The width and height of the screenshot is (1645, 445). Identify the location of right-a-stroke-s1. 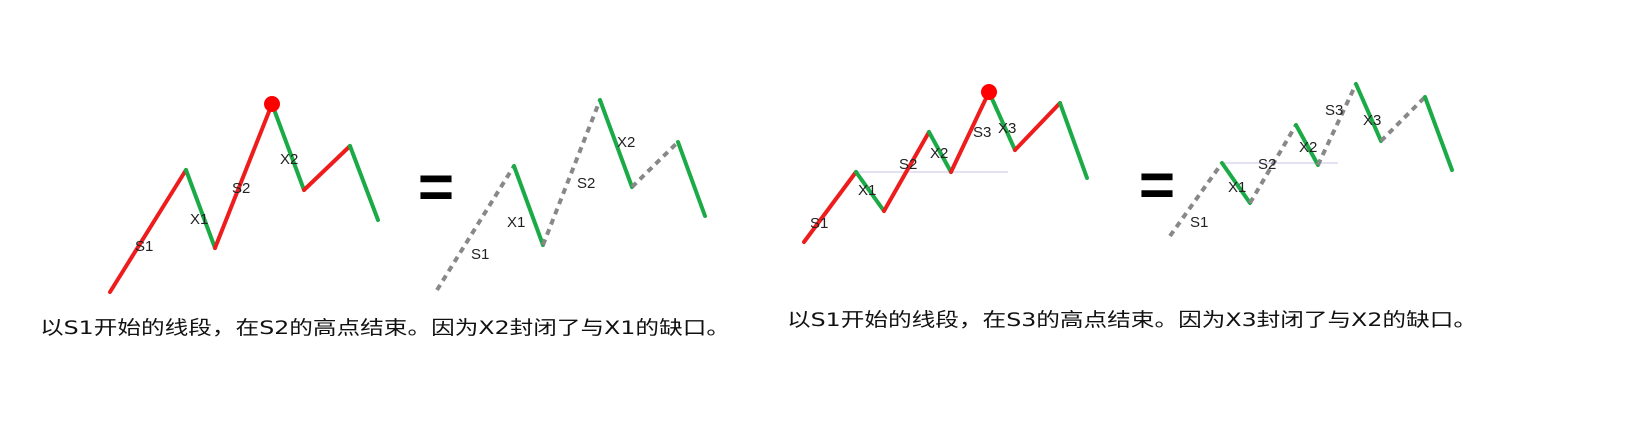
(830, 207).